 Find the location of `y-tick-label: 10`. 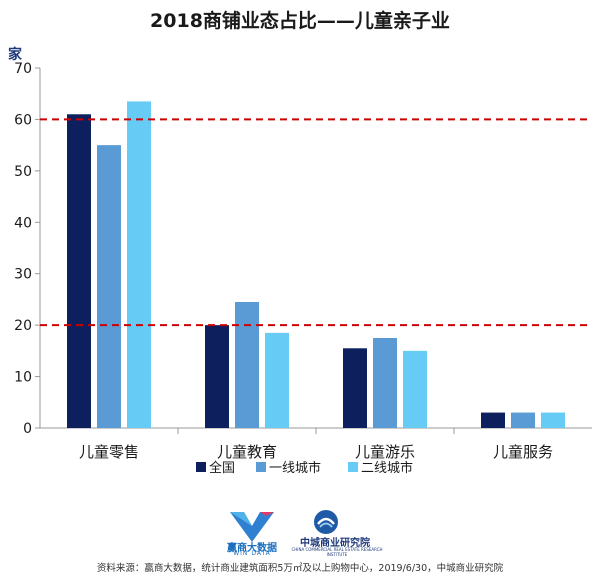

y-tick-label: 10 is located at coordinates (23, 378).